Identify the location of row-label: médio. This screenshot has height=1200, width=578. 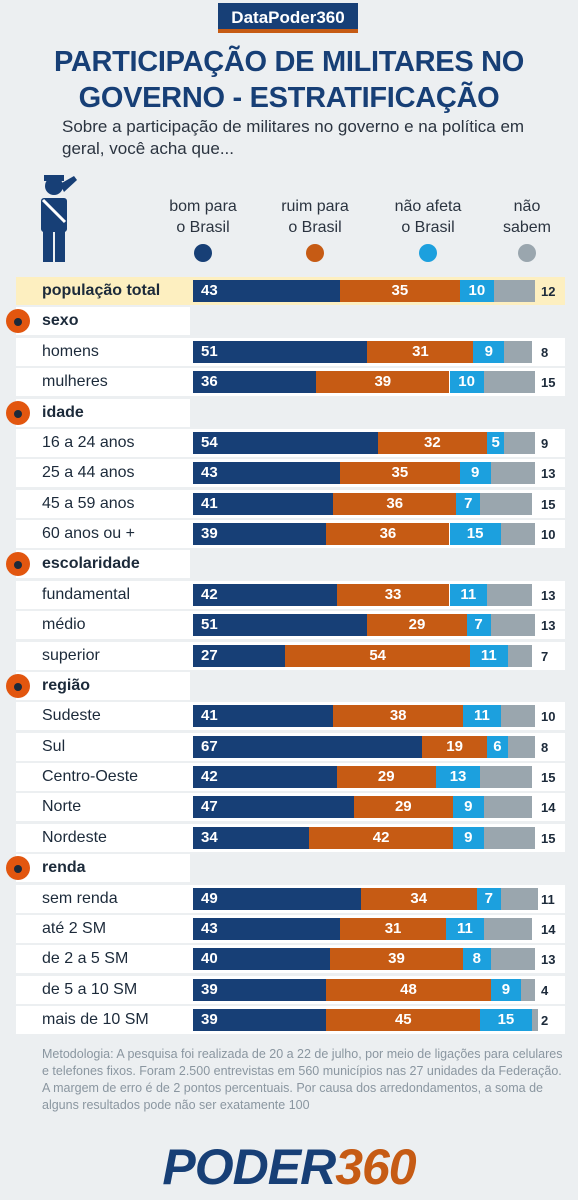
(64, 625).